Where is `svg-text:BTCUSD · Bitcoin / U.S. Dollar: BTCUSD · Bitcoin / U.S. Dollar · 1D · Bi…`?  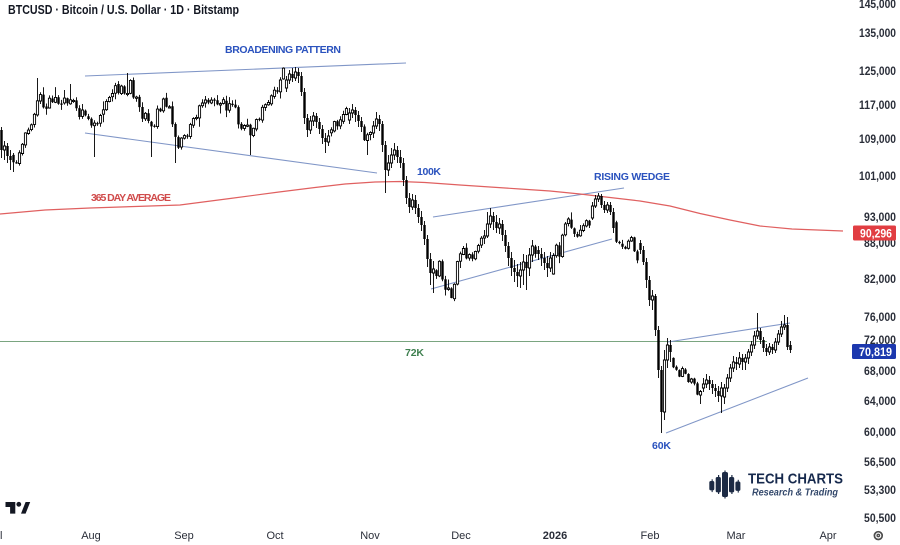 svg-text:BTCUSD · Bitcoin / U.S. Dollar: BTCUSD · Bitcoin / U.S. Dollar · 1D · Bi… is located at coordinates (123, 9).